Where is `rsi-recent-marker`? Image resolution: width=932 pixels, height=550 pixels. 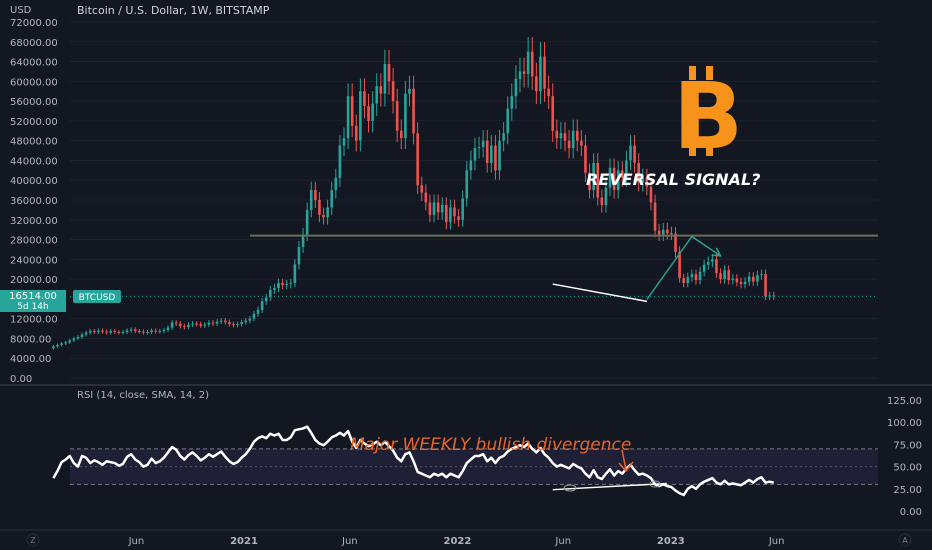 rsi-recent-marker is located at coordinates (655, 484).